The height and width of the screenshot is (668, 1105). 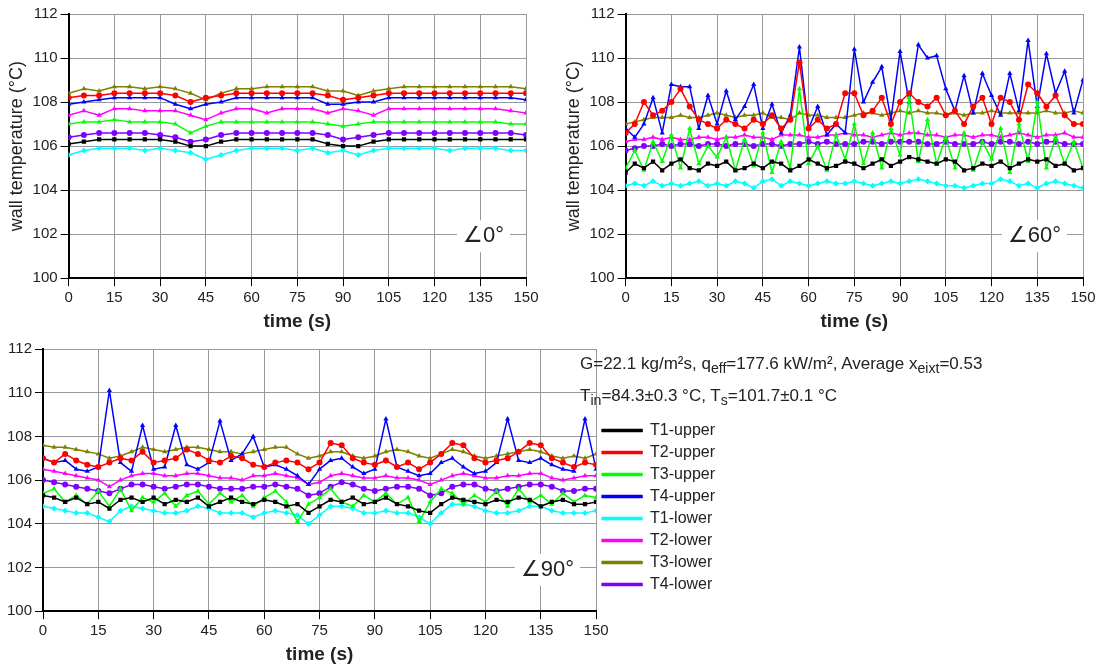 What do you see at coordinates (547, 568) in the screenshot?
I see `annotation: ∠90°` at bounding box center [547, 568].